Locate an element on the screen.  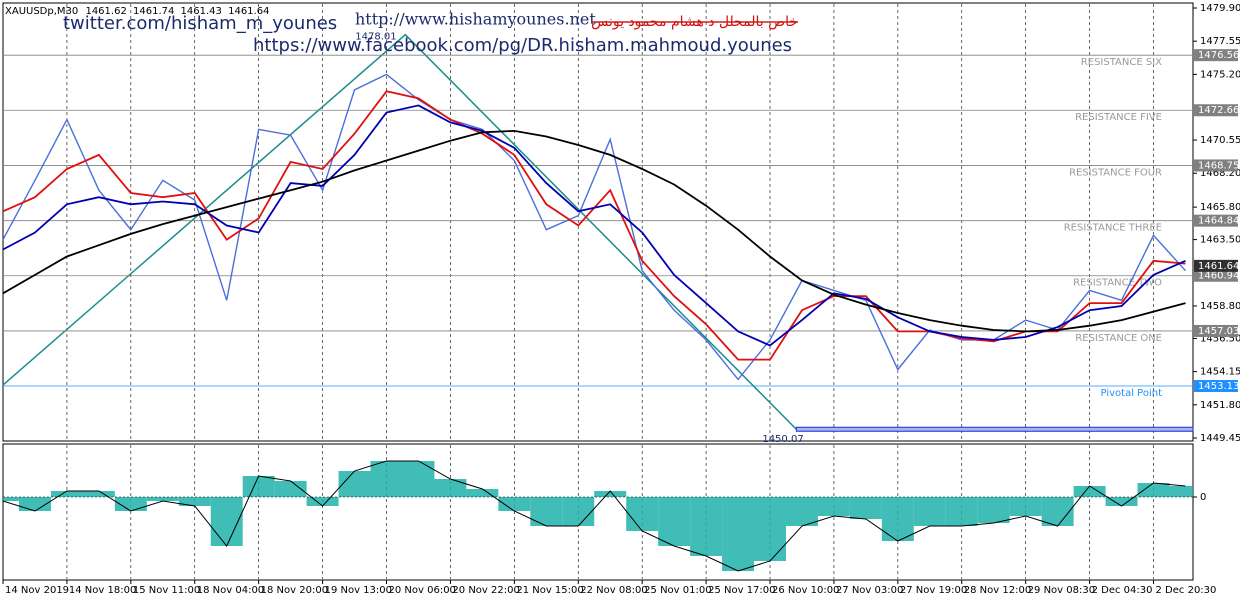
x-tick-label: 2 Dec 04:30 is located at coordinates (1122, 590).